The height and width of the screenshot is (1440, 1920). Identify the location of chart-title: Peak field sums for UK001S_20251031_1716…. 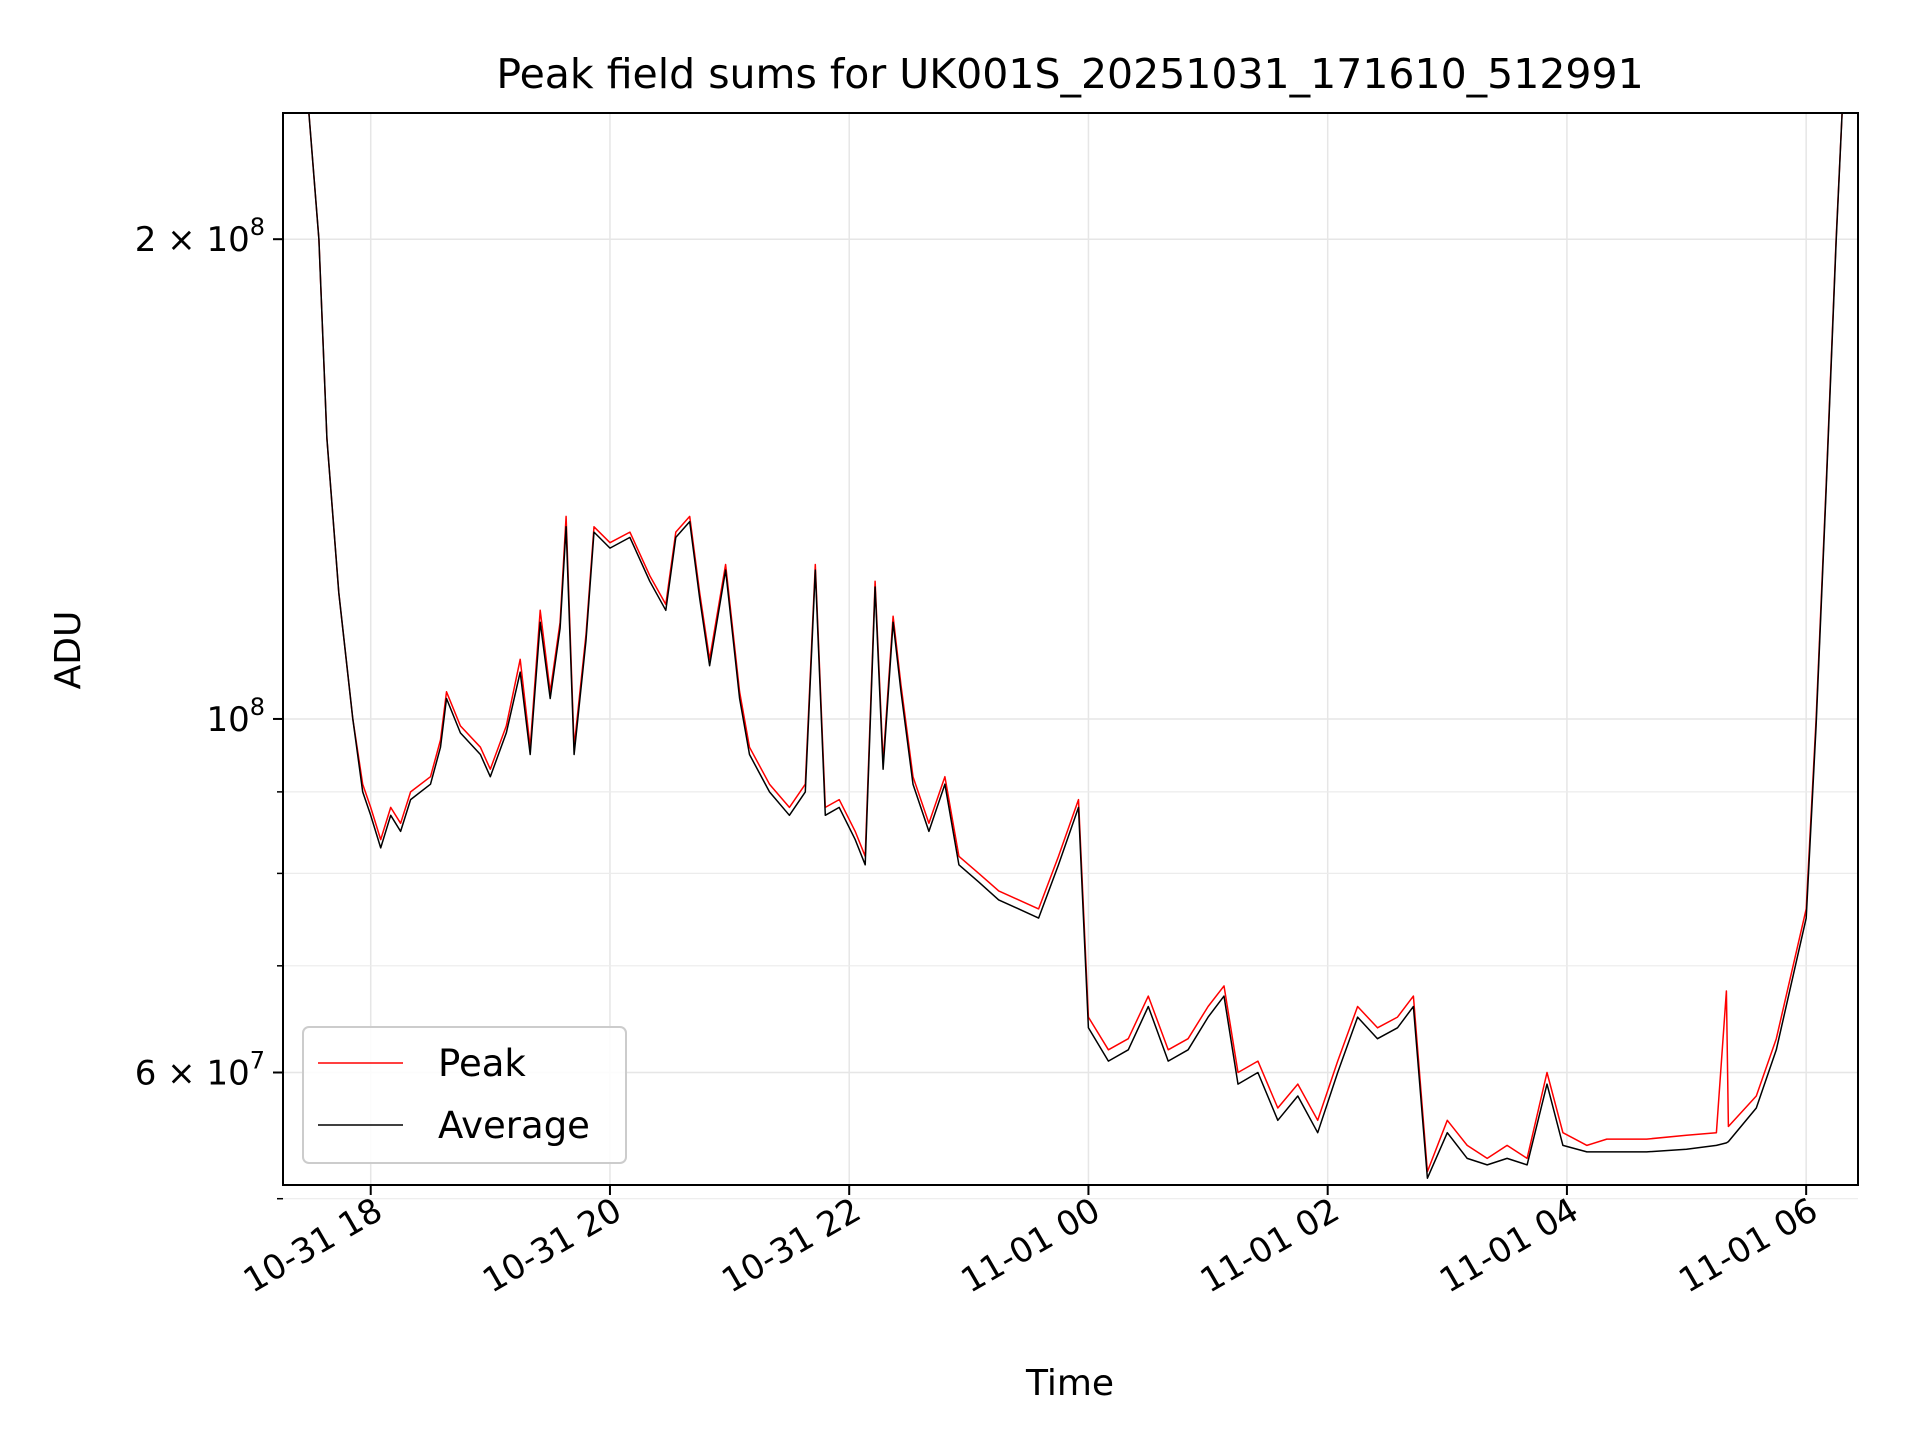
(1069, 74).